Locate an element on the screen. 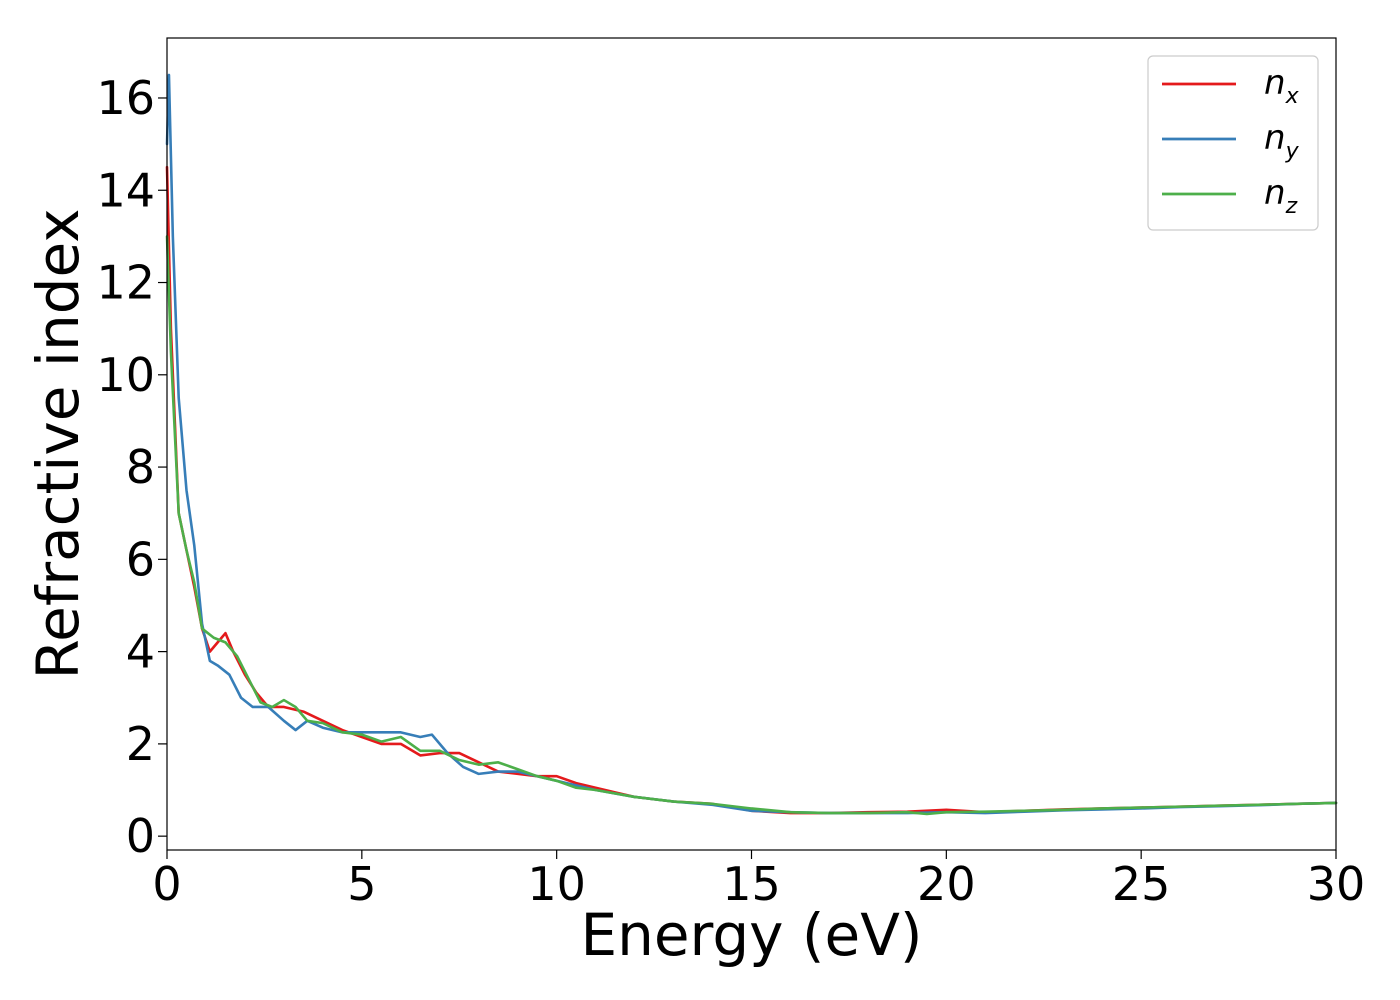 This screenshot has height=1000, width=1400. y-tick-label: 12 is located at coordinates (125, 283).